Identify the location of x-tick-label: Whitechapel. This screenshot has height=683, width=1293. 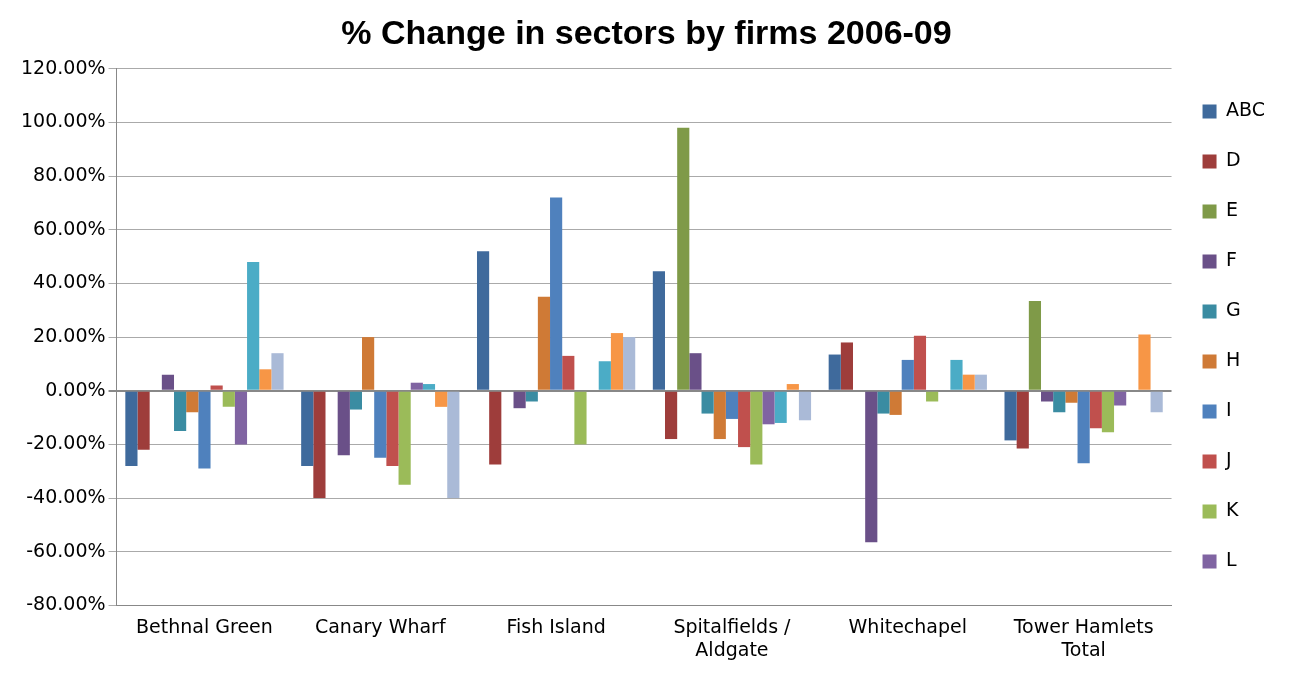
(907, 625).